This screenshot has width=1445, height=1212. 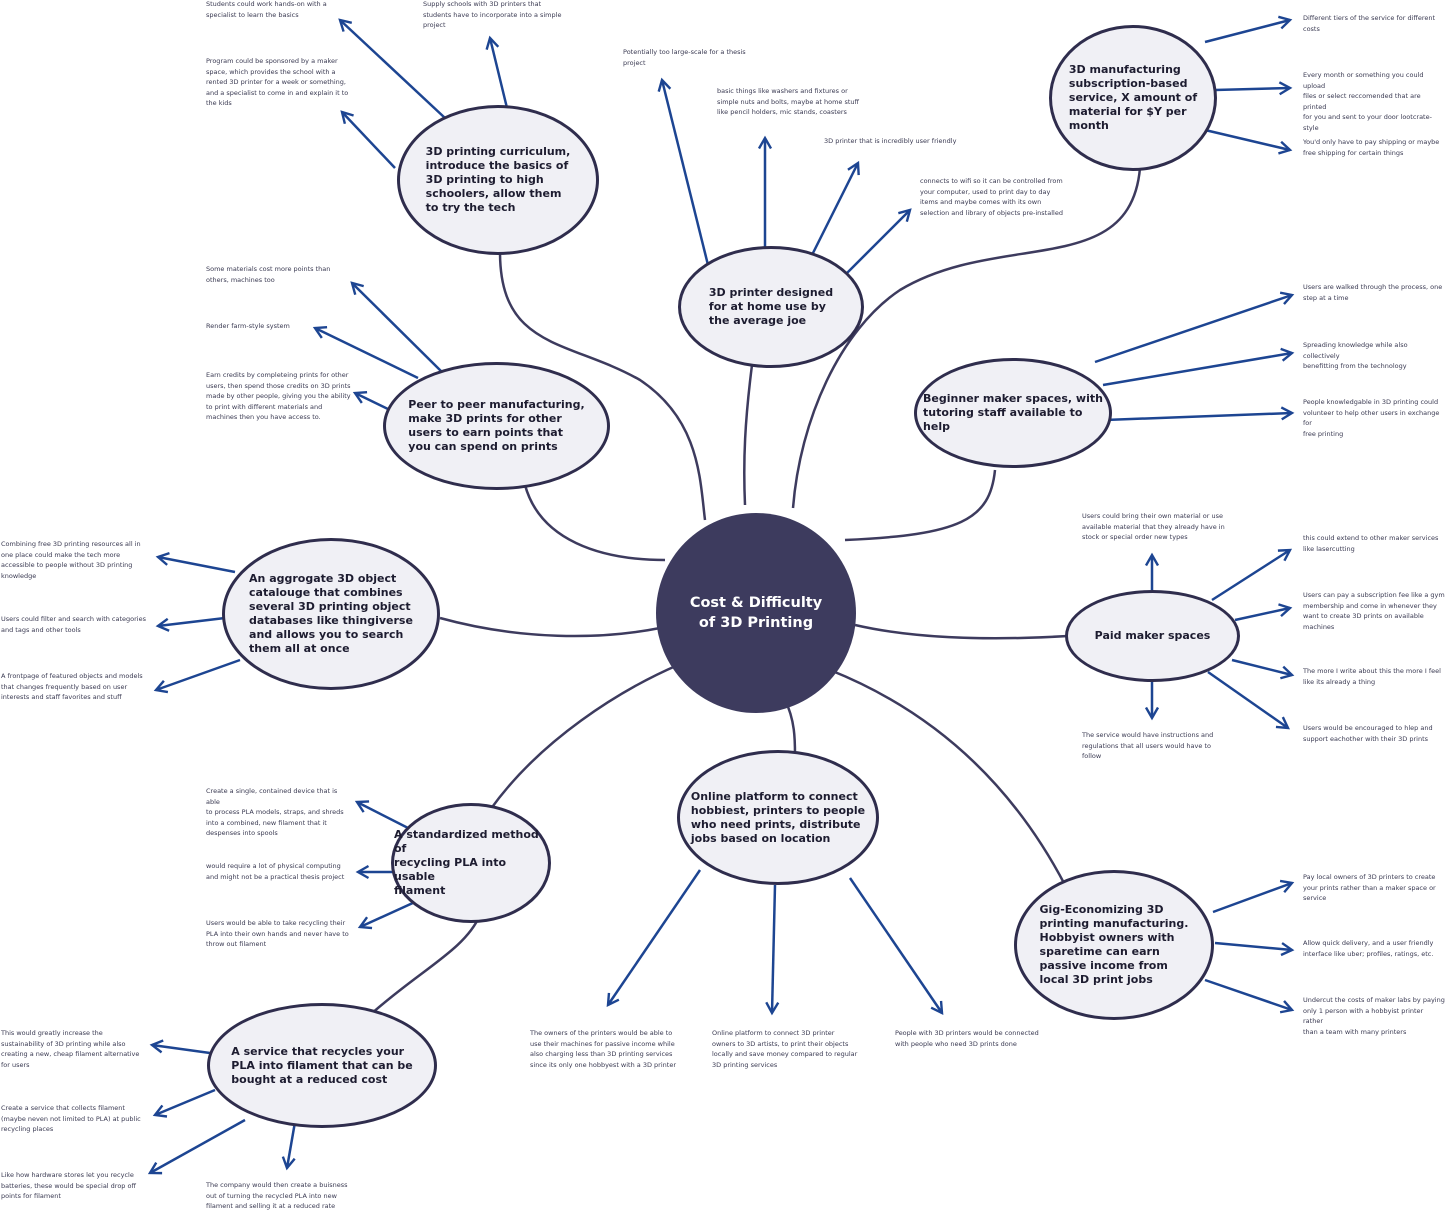 I want to click on branch-recycle-service, so click(x=425, y=965).